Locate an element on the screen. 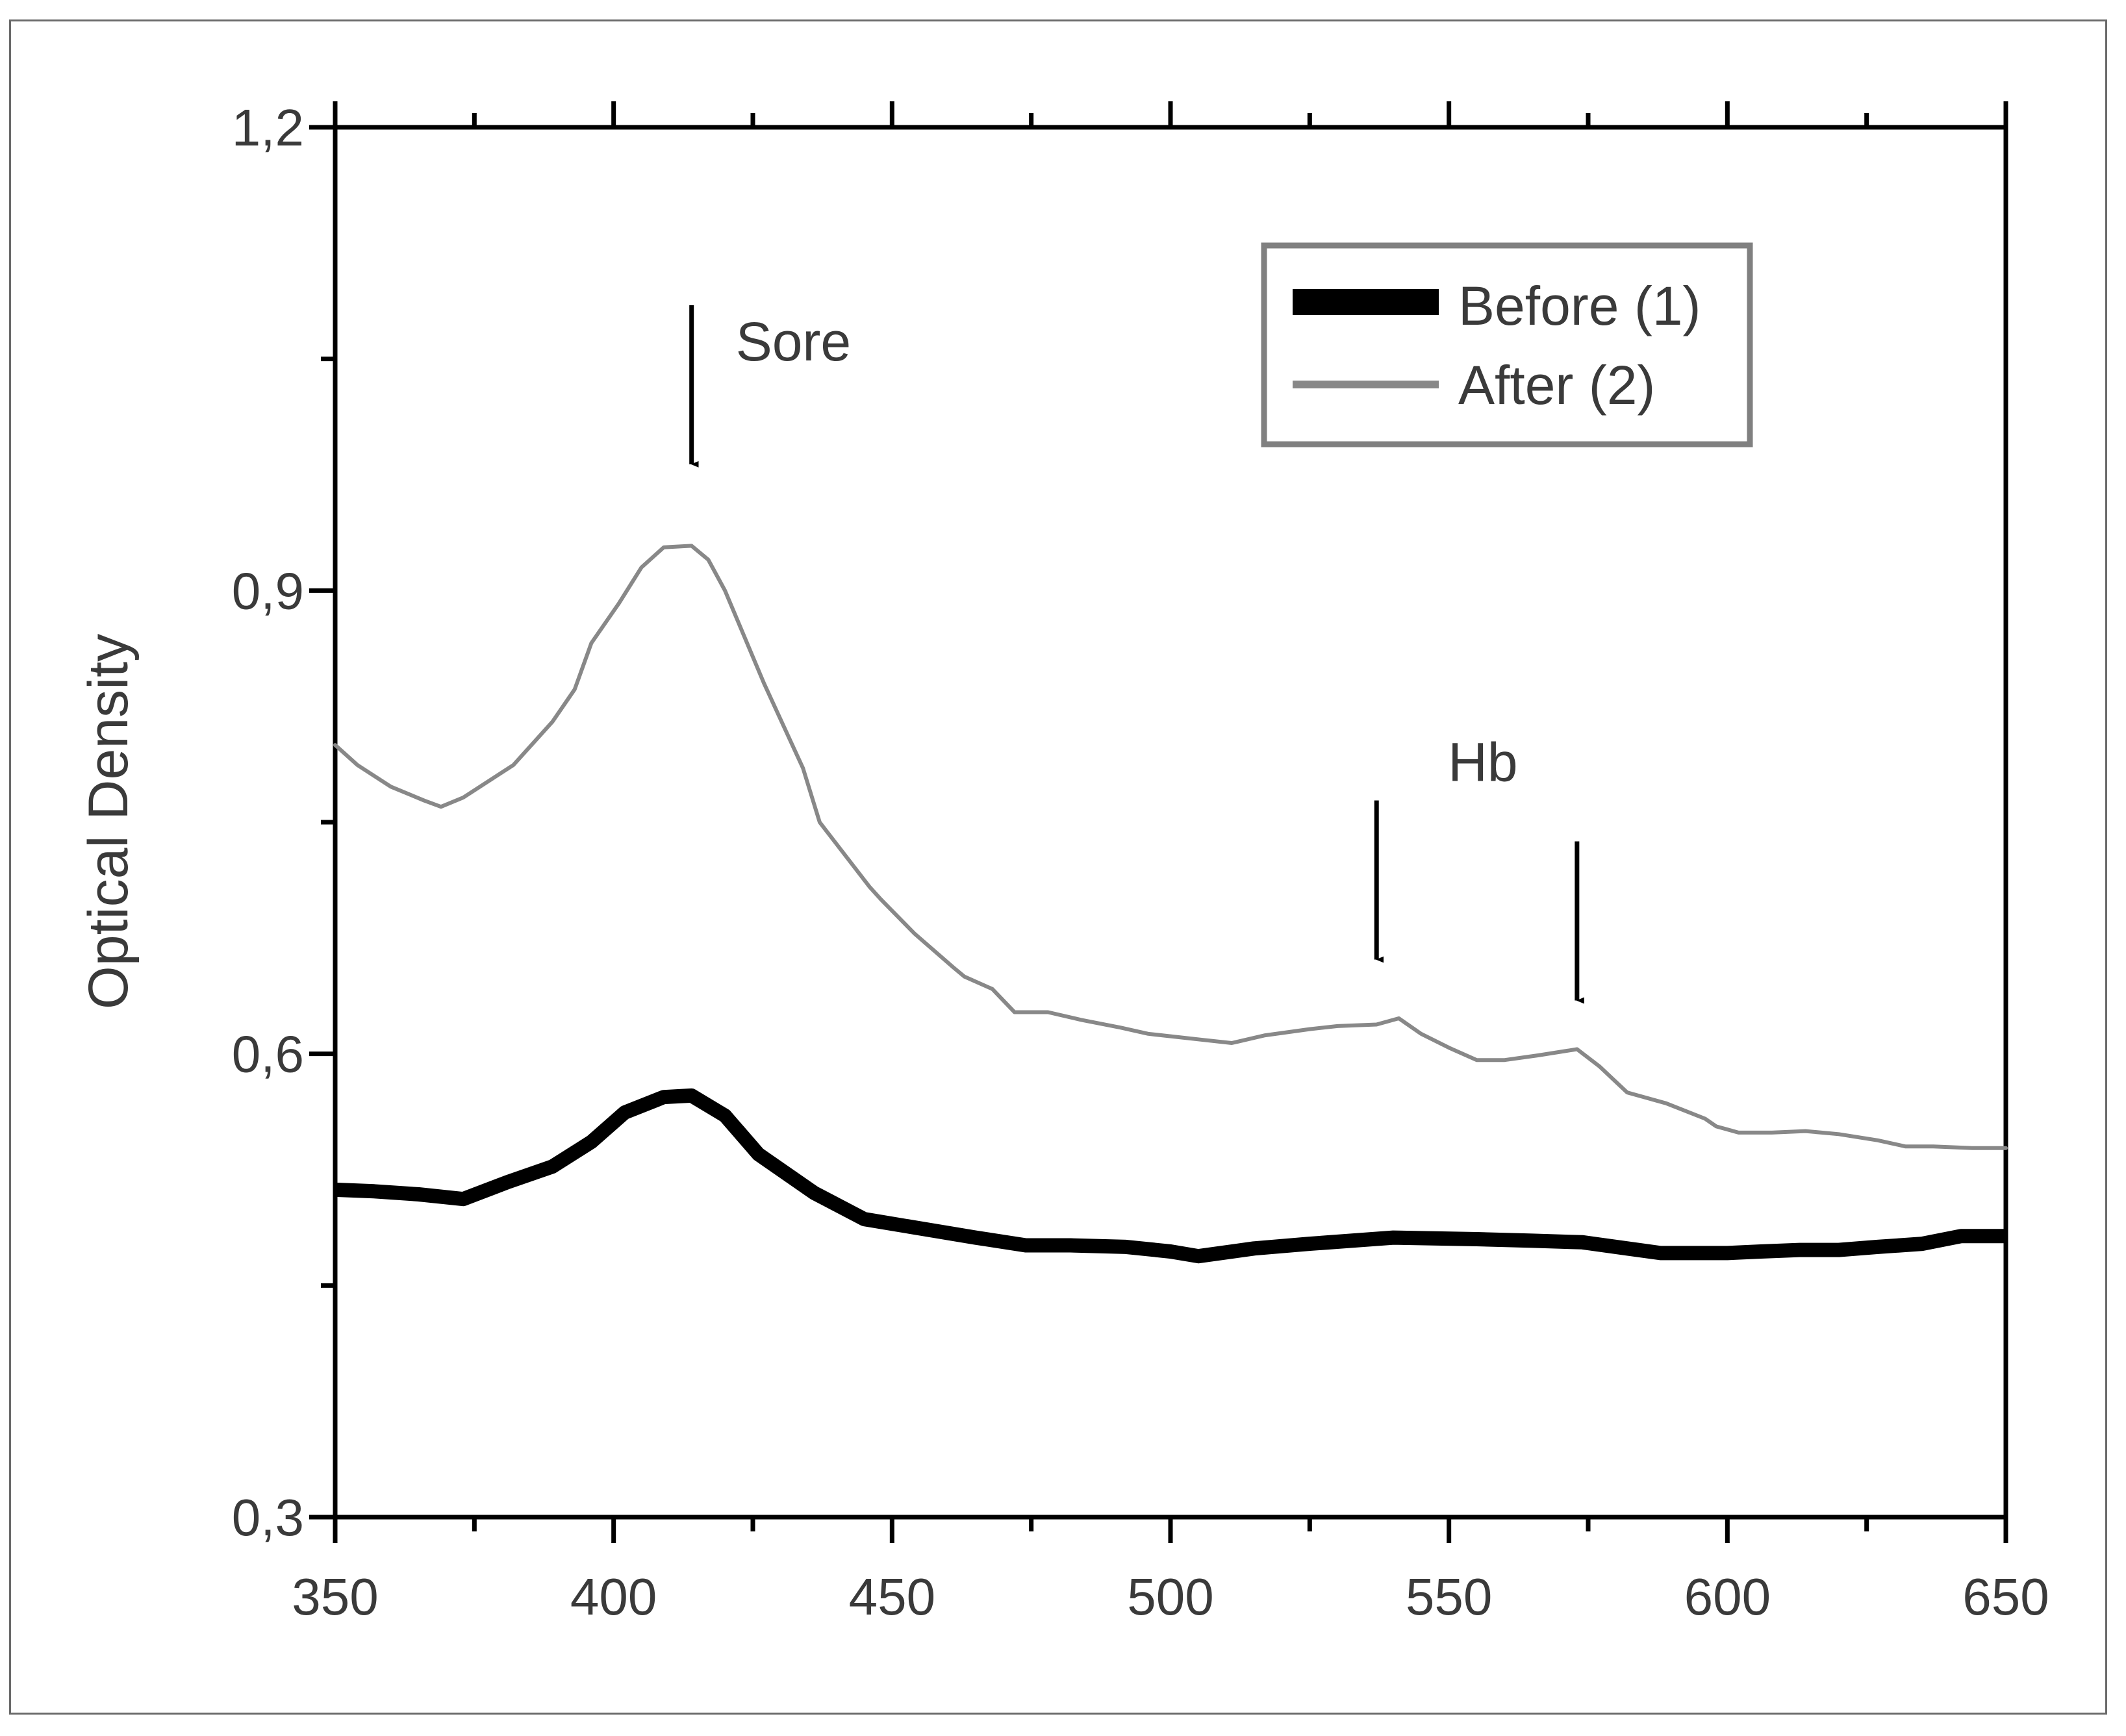 This screenshot has width=2126, height=1736. legend-label-before: Before (1) is located at coordinates (1579, 305).